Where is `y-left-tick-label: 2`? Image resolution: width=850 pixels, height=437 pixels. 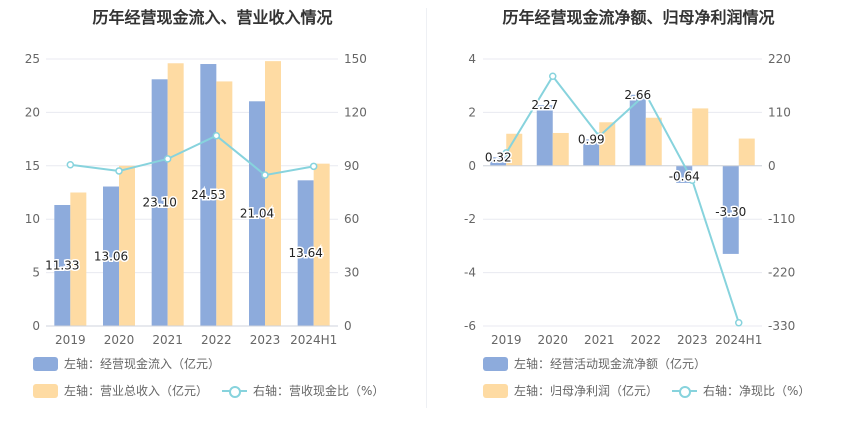 y-left-tick-label: 2 is located at coordinates (472, 112).